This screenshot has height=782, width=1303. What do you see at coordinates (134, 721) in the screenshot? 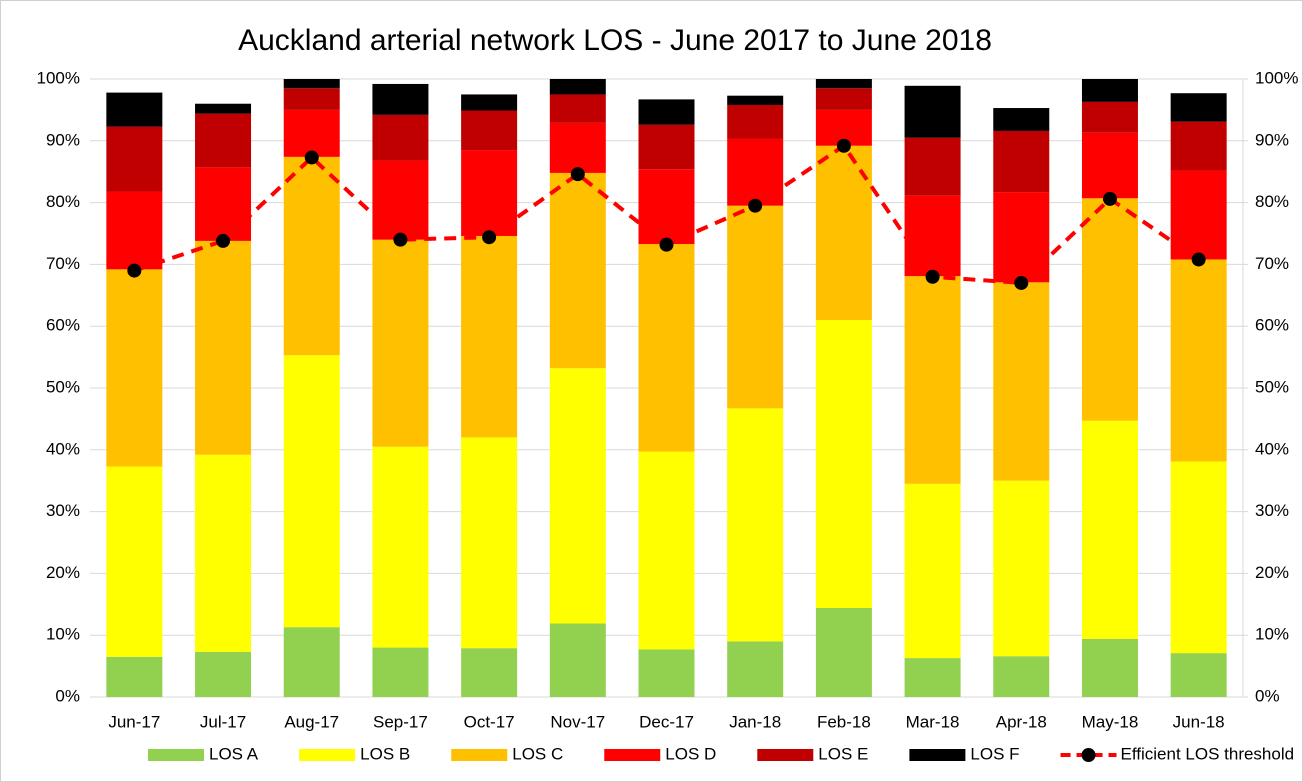
I see `x-tick-label: Jun-17` at bounding box center [134, 721].